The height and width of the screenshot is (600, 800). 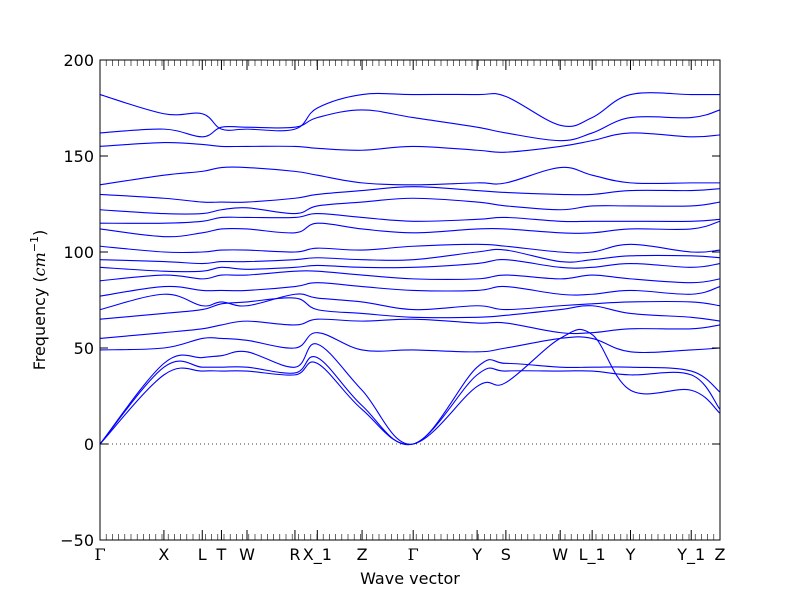 I want to click on qpoint-label: X_1, so click(x=317, y=555).